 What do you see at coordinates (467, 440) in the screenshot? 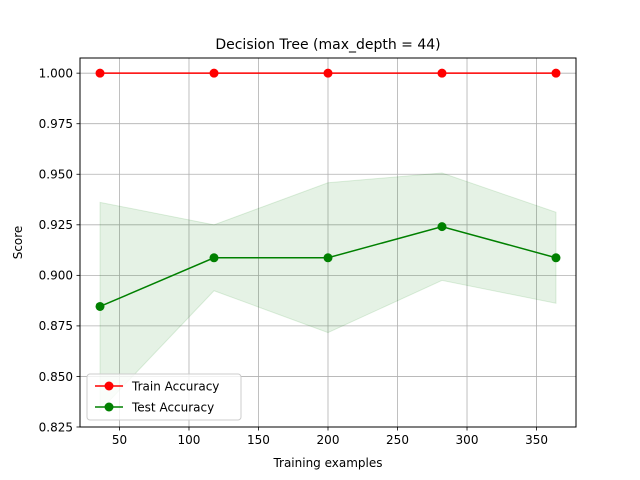
I see `x-tick-label: 300` at bounding box center [467, 440].